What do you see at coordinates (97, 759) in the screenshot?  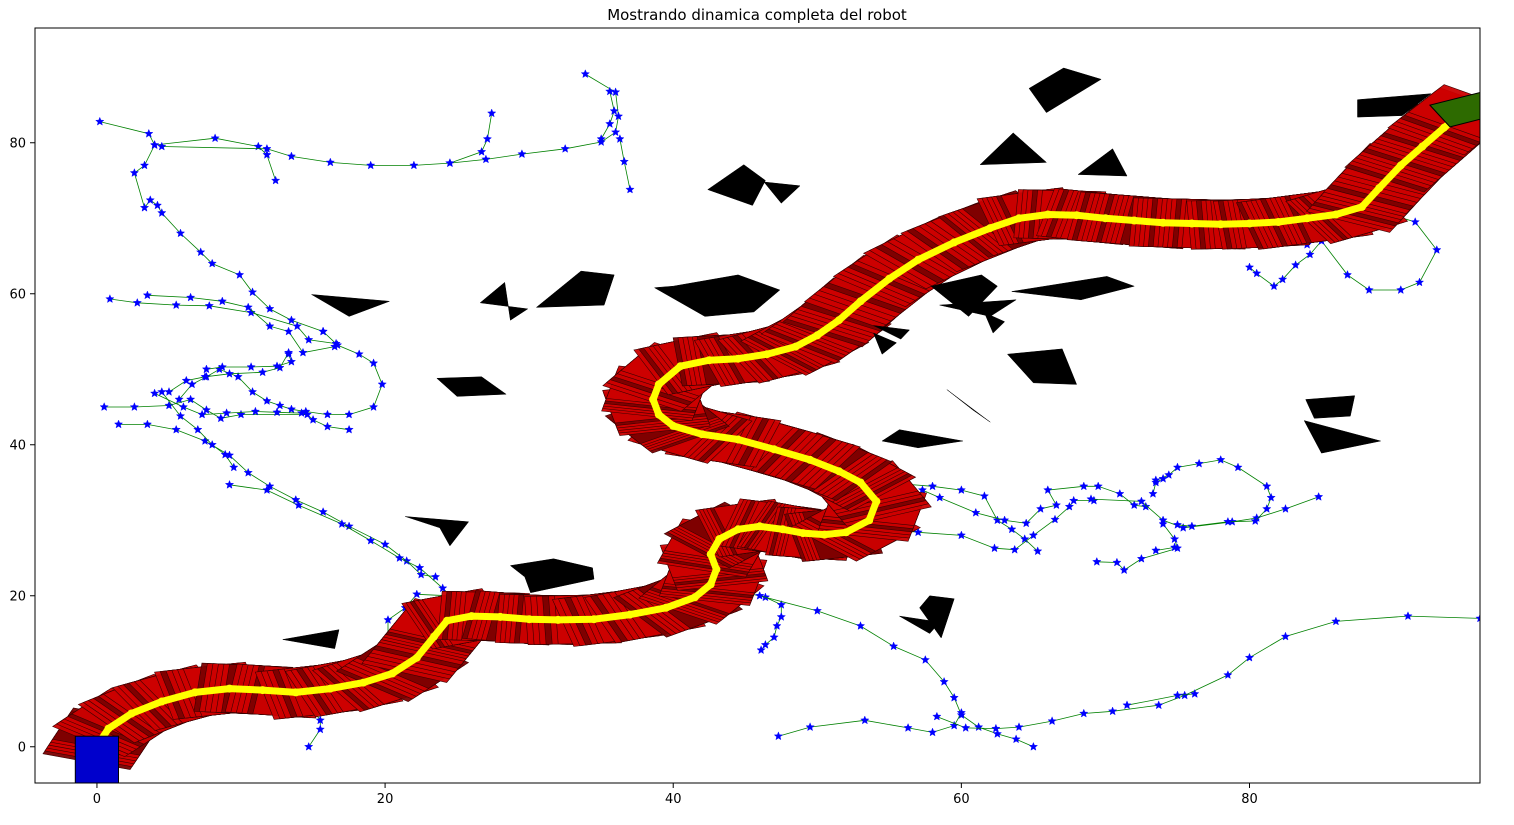 I see `start-robot-box` at bounding box center [97, 759].